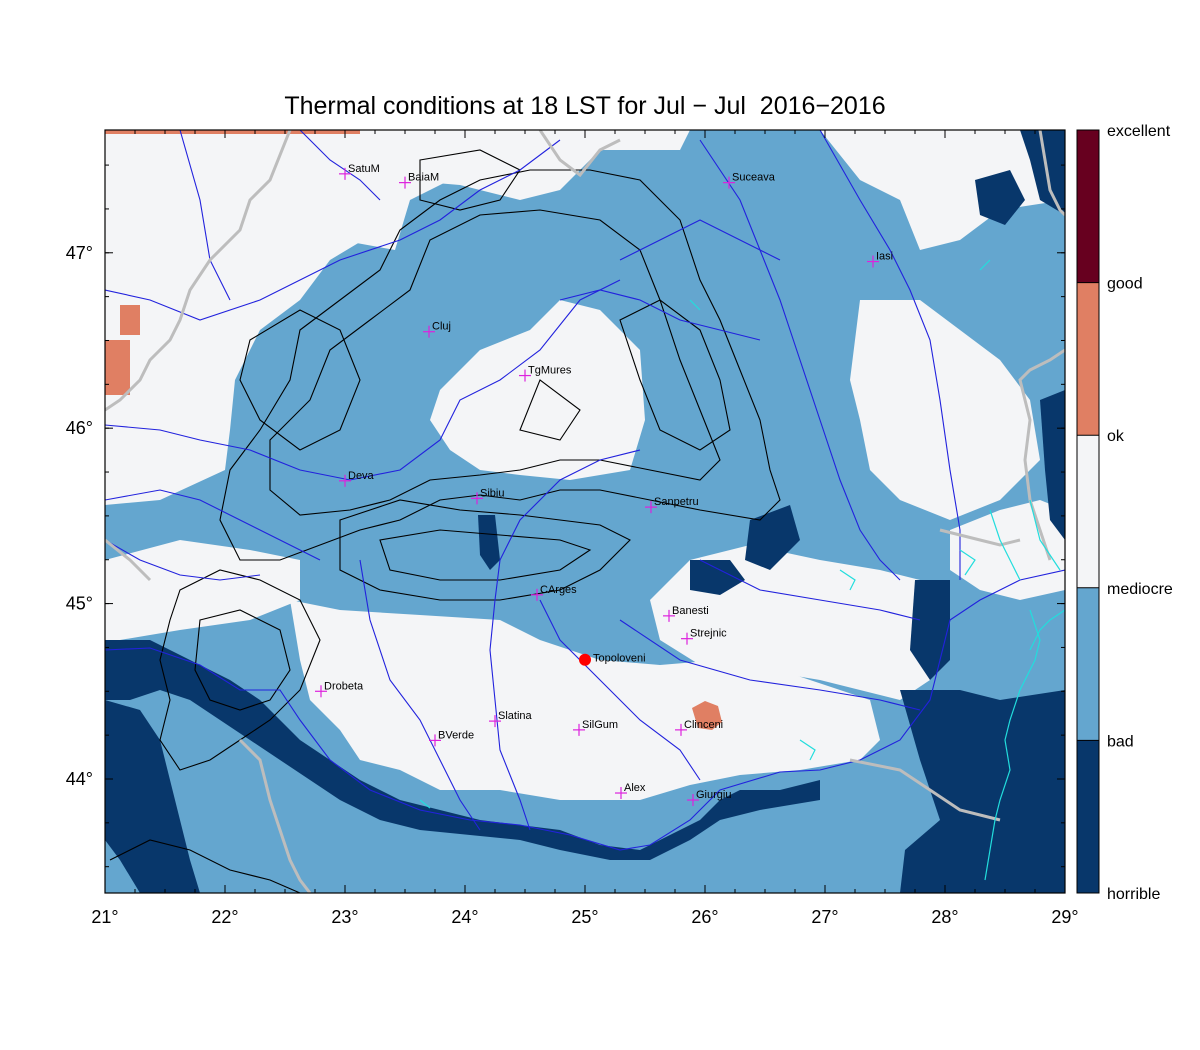 The image size is (1200, 1050). I want to click on horrible-zone-moldavia-right, so click(1052, 465).